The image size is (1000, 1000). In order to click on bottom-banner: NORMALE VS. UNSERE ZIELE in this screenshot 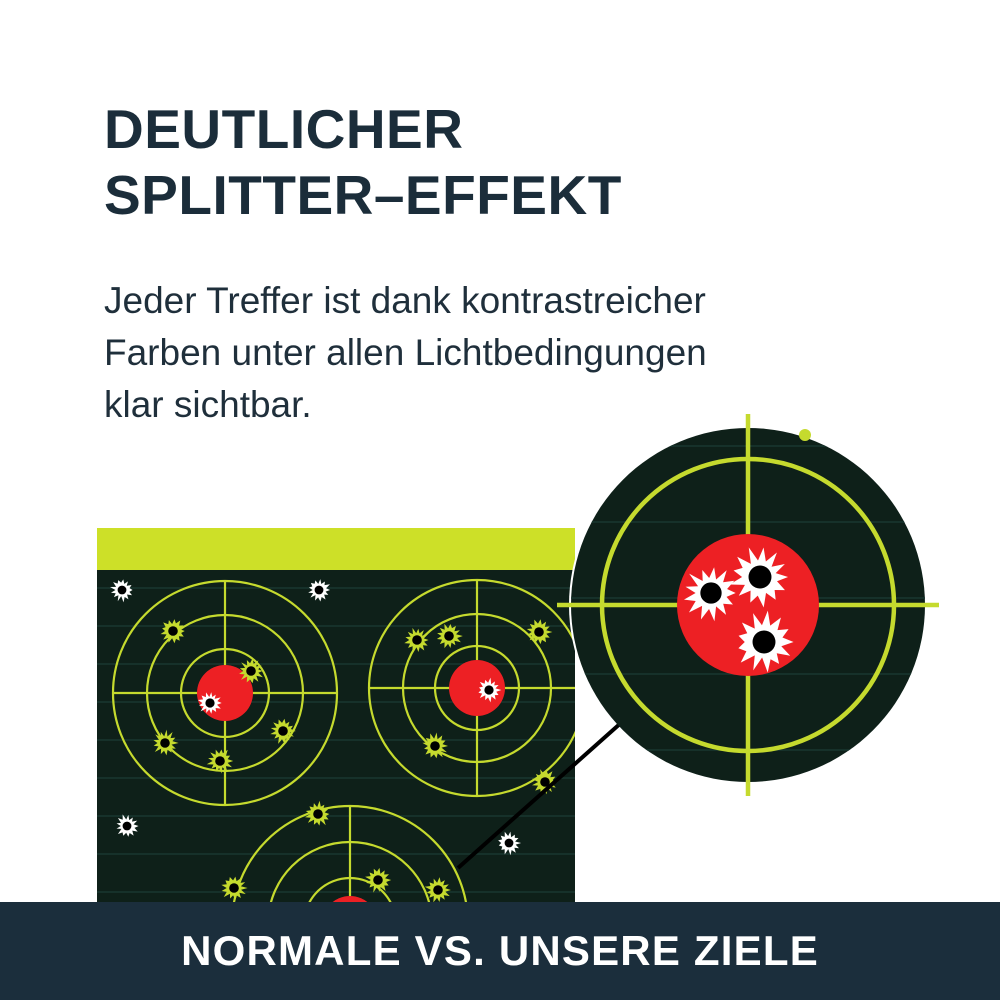, I will do `click(500, 951)`.